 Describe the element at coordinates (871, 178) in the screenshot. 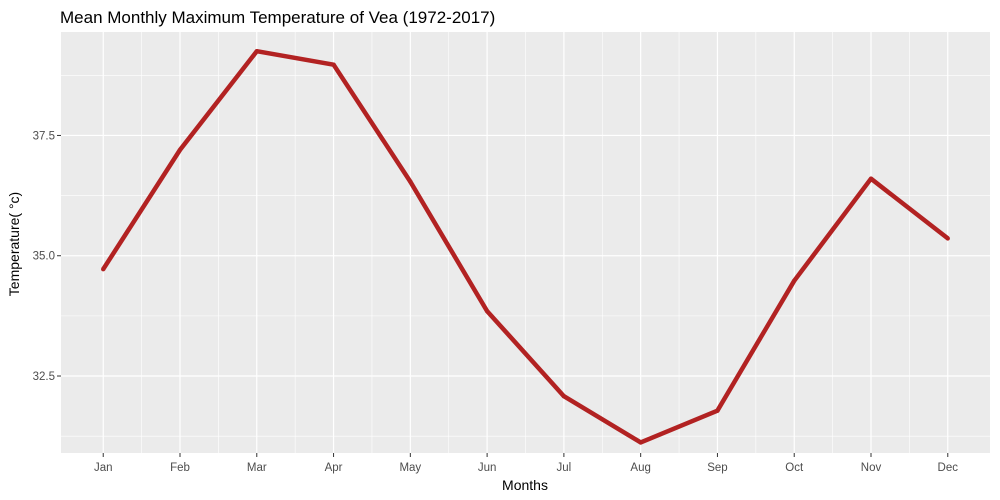

I see `data-point-nov` at that location.